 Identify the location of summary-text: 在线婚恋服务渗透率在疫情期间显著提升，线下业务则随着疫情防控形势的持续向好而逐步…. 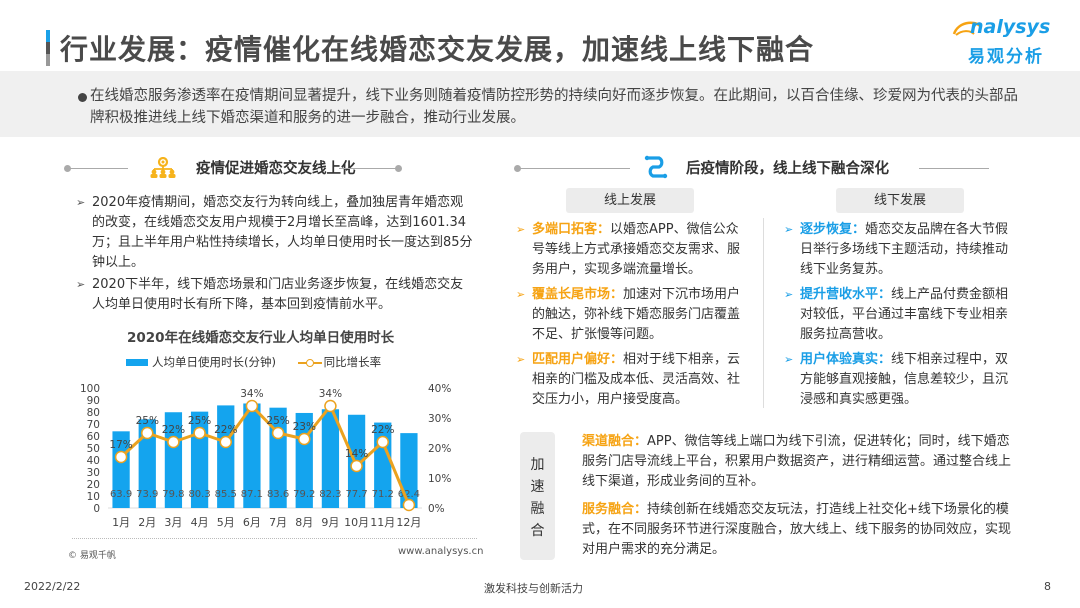
(554, 107).